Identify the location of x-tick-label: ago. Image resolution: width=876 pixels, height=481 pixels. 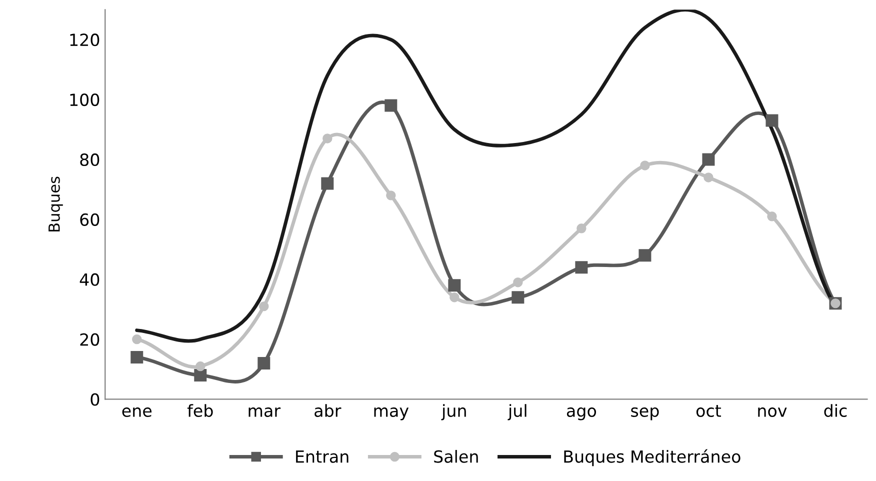
(581, 413).